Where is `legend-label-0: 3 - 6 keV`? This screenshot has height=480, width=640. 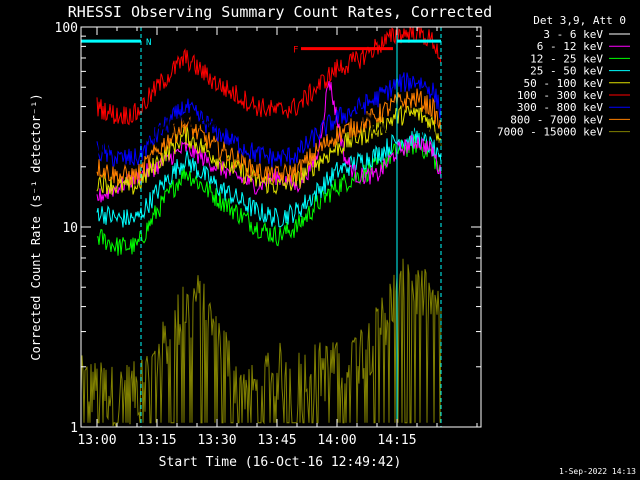
legend-label-0: 3 - 6 keV is located at coordinates (573, 34).